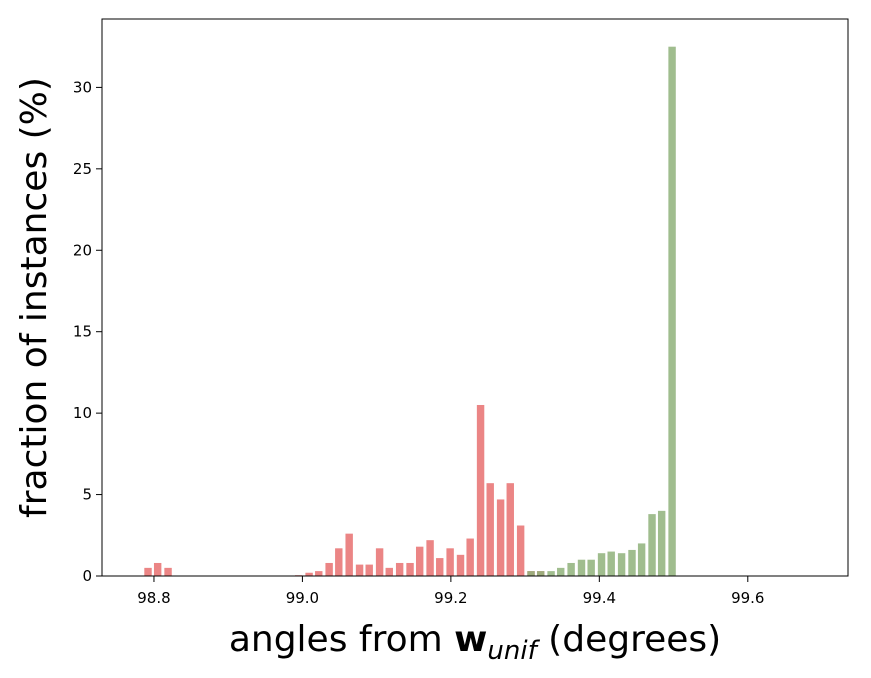 The image size is (871, 678). Describe the element at coordinates (82, 87) in the screenshot. I see `y-tick-label: 30` at that location.